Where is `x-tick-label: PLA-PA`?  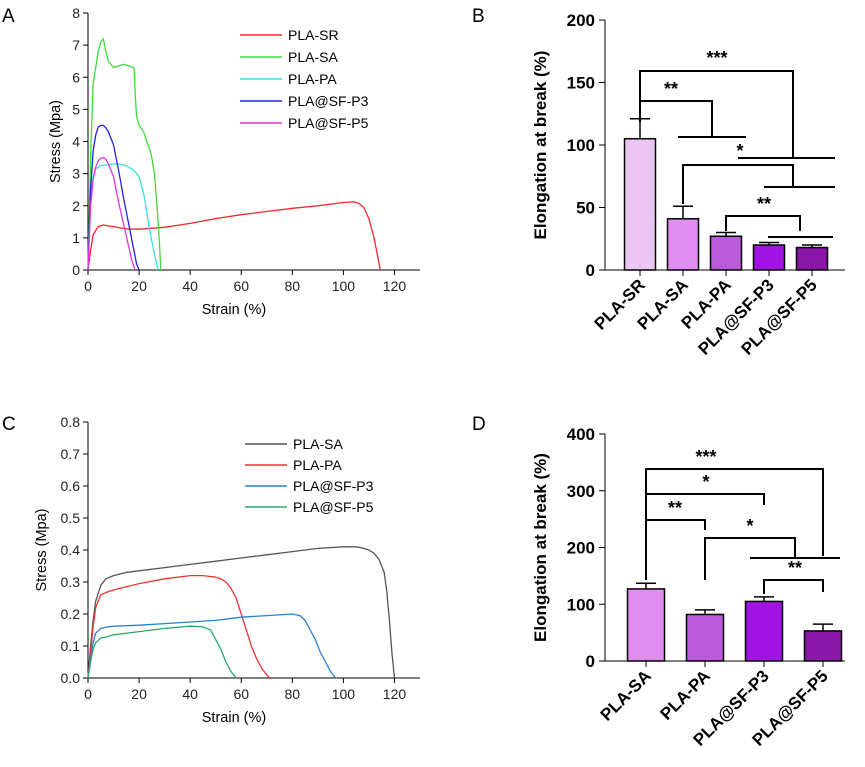 x-tick-label: PLA-PA is located at coordinates (685, 694).